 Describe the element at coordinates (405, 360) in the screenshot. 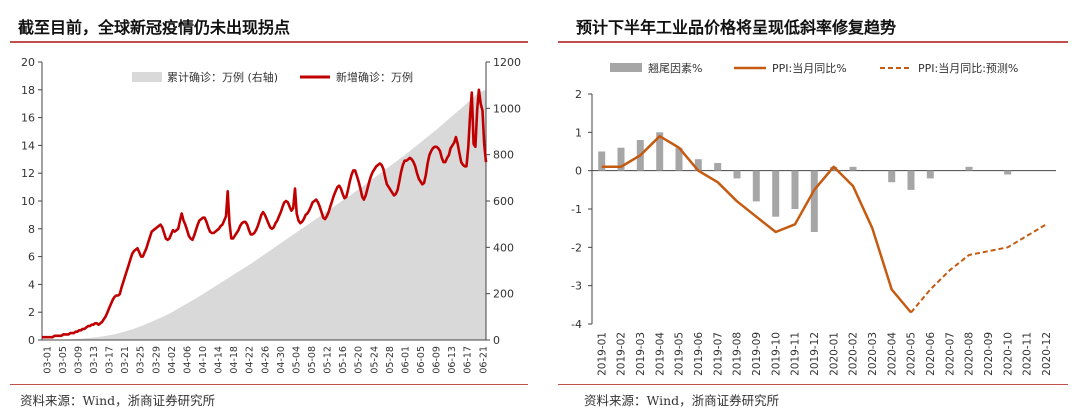

I see `x-tick-label: 06-01` at that location.